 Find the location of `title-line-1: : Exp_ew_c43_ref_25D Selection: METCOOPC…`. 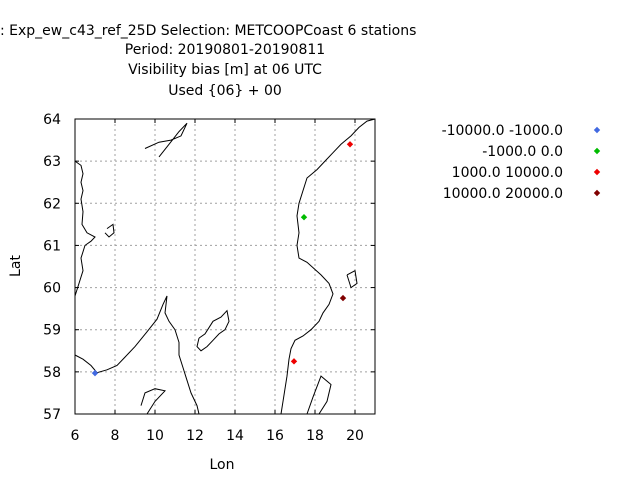

title-line-1: : Exp_ew_c43_ref_25D Selection: METCOOPC… is located at coordinates (208, 31).